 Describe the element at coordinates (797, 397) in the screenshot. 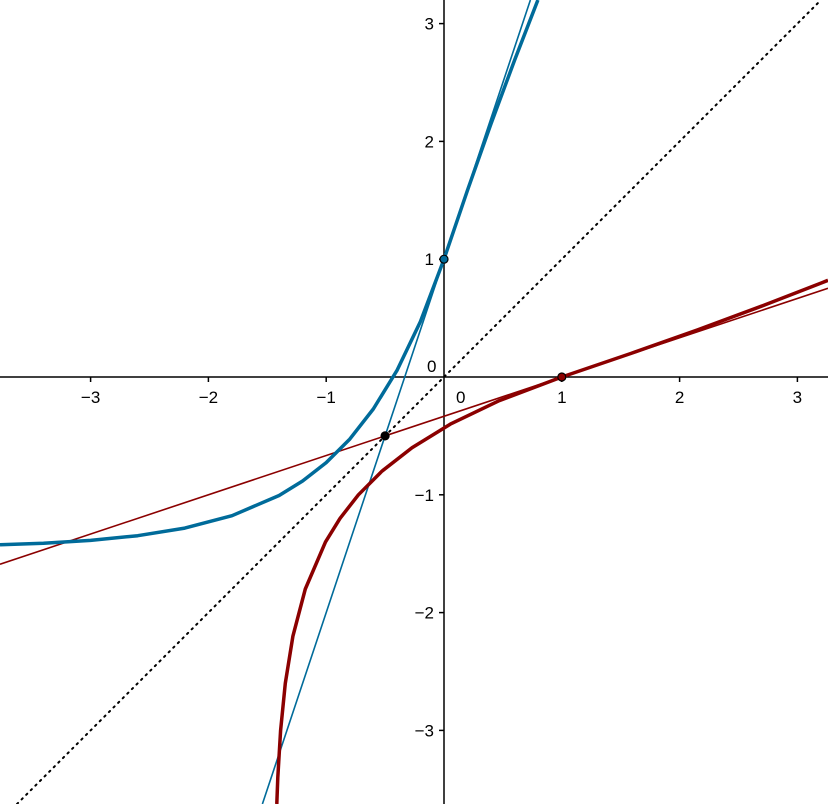

I see `x-tick-label: 3` at that location.